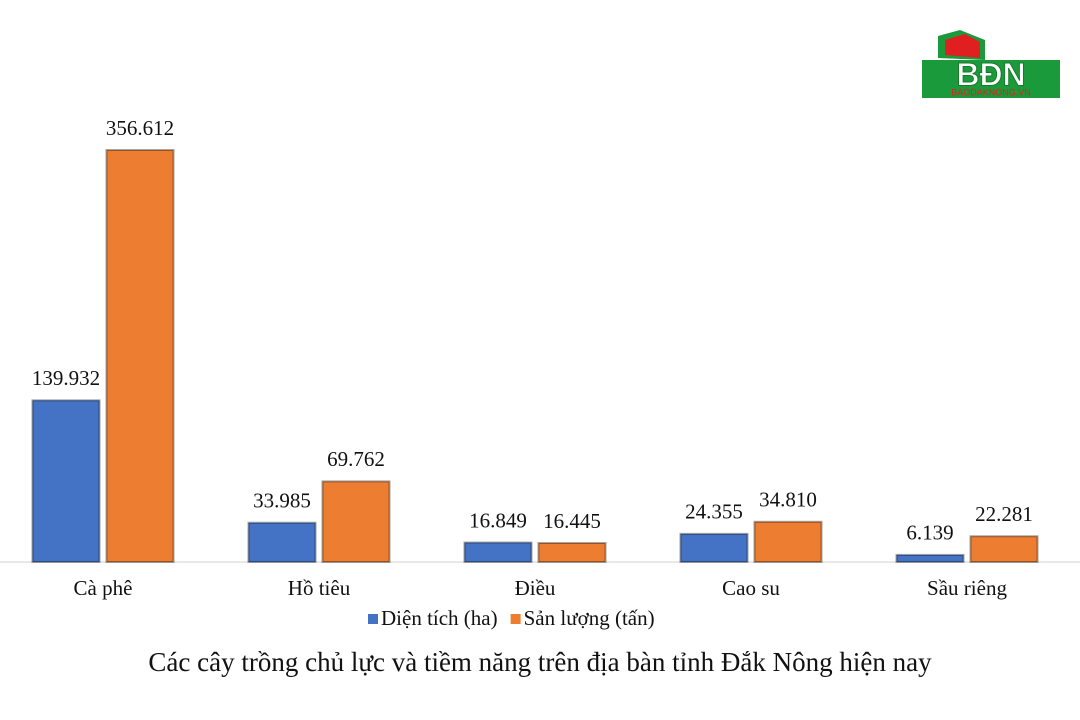 The image size is (1080, 720). What do you see at coordinates (962, 46) in the screenshot?
I see `logo-flag-red` at bounding box center [962, 46].